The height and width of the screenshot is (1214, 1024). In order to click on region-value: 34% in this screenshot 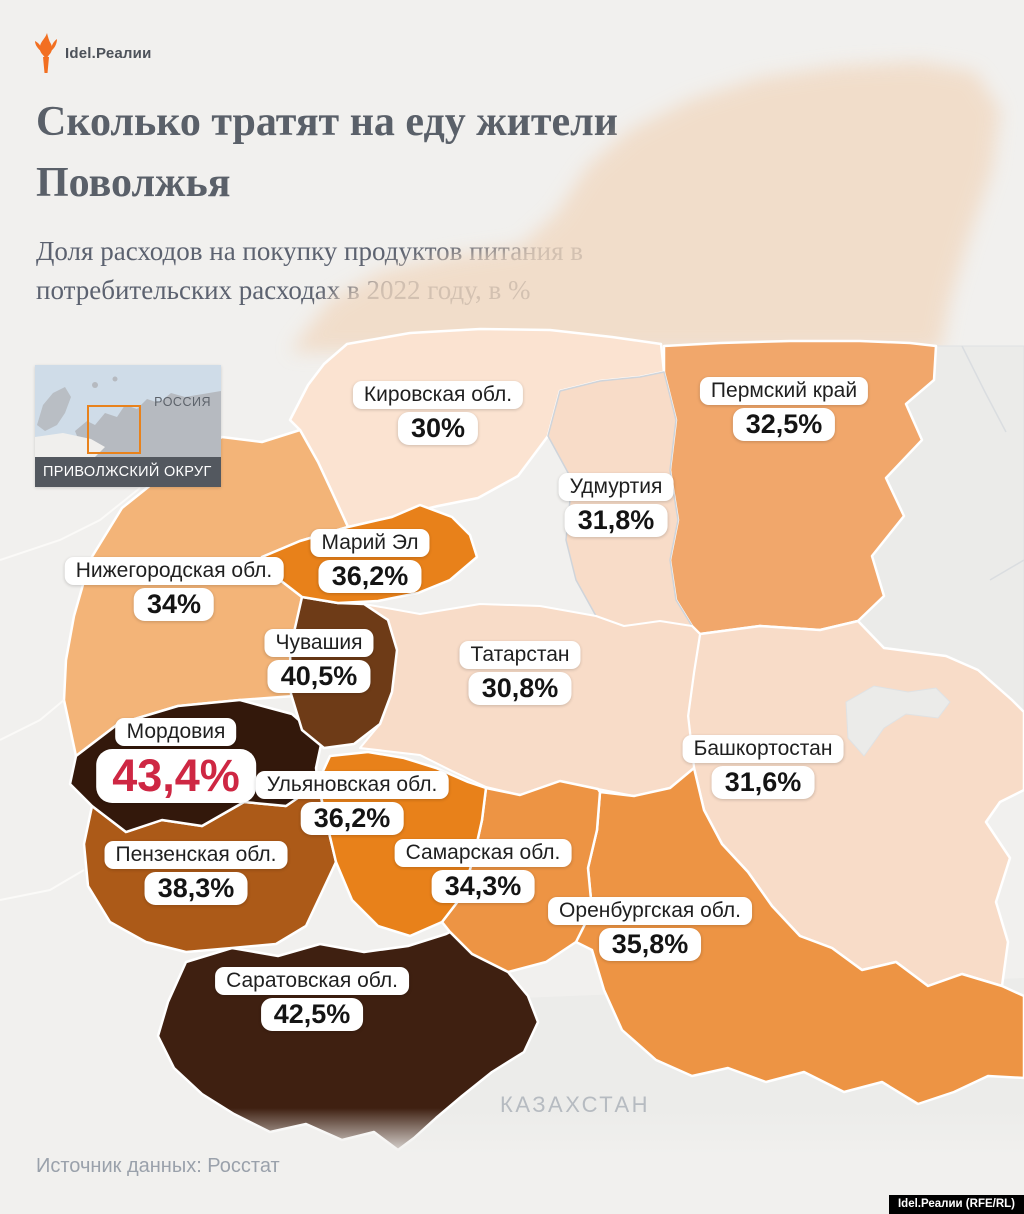, I will do `click(174, 604)`.